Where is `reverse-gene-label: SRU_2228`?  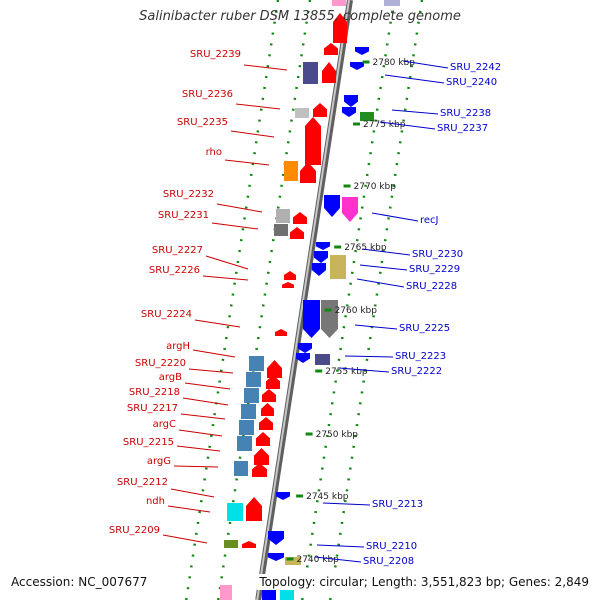
reverse-gene-label: SRU_2228 is located at coordinates (431, 286).